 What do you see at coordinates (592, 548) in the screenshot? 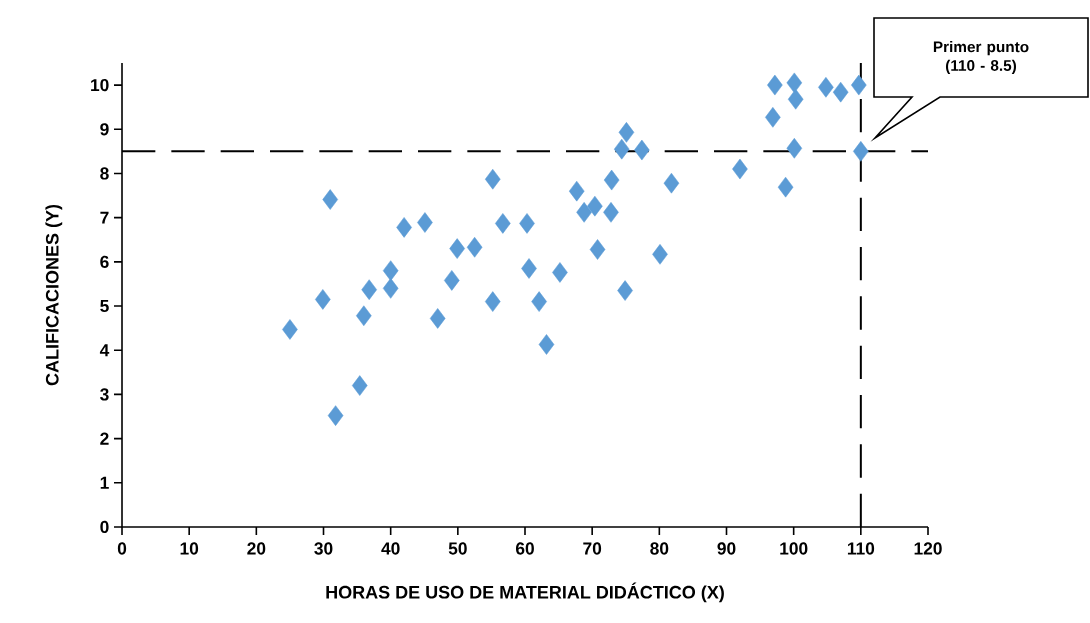
I see `x-tick-label: 70` at bounding box center [592, 548].